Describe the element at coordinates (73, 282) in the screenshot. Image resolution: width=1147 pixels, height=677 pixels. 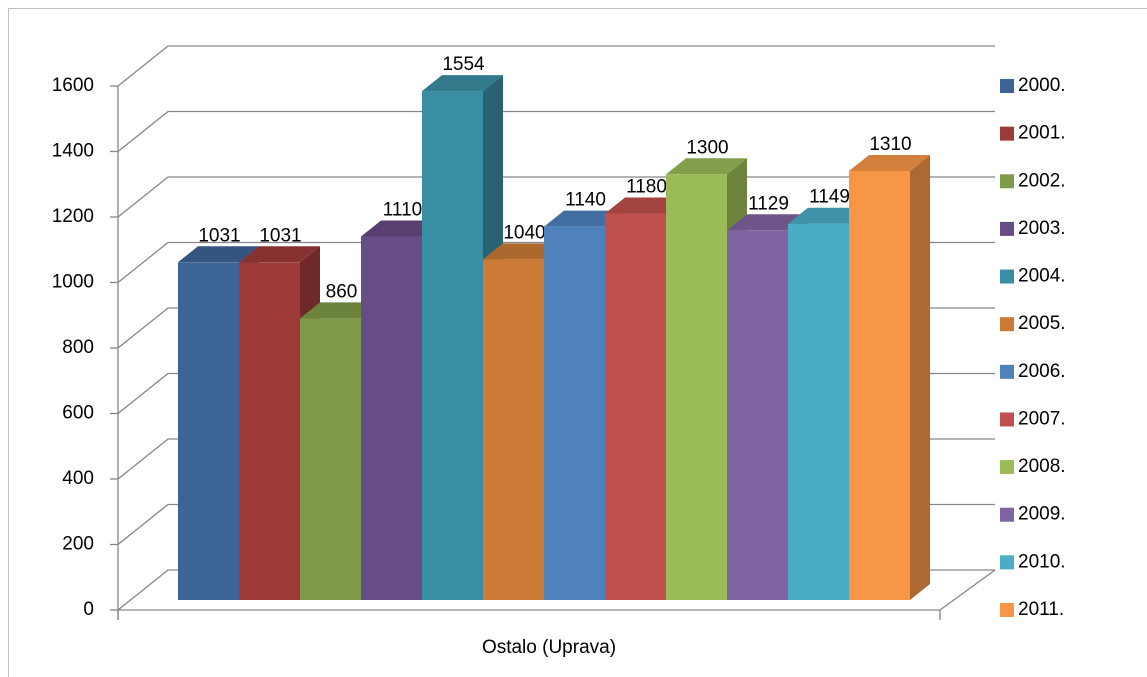
I see `y-tick-label: 1000` at that location.